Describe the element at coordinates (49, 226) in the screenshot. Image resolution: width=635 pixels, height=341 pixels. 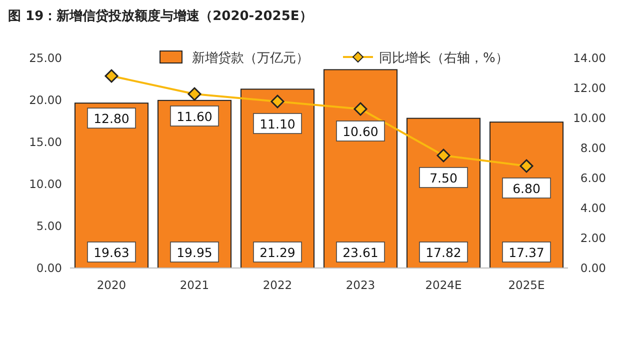
I see `y-tick-label: 5.00` at that location.